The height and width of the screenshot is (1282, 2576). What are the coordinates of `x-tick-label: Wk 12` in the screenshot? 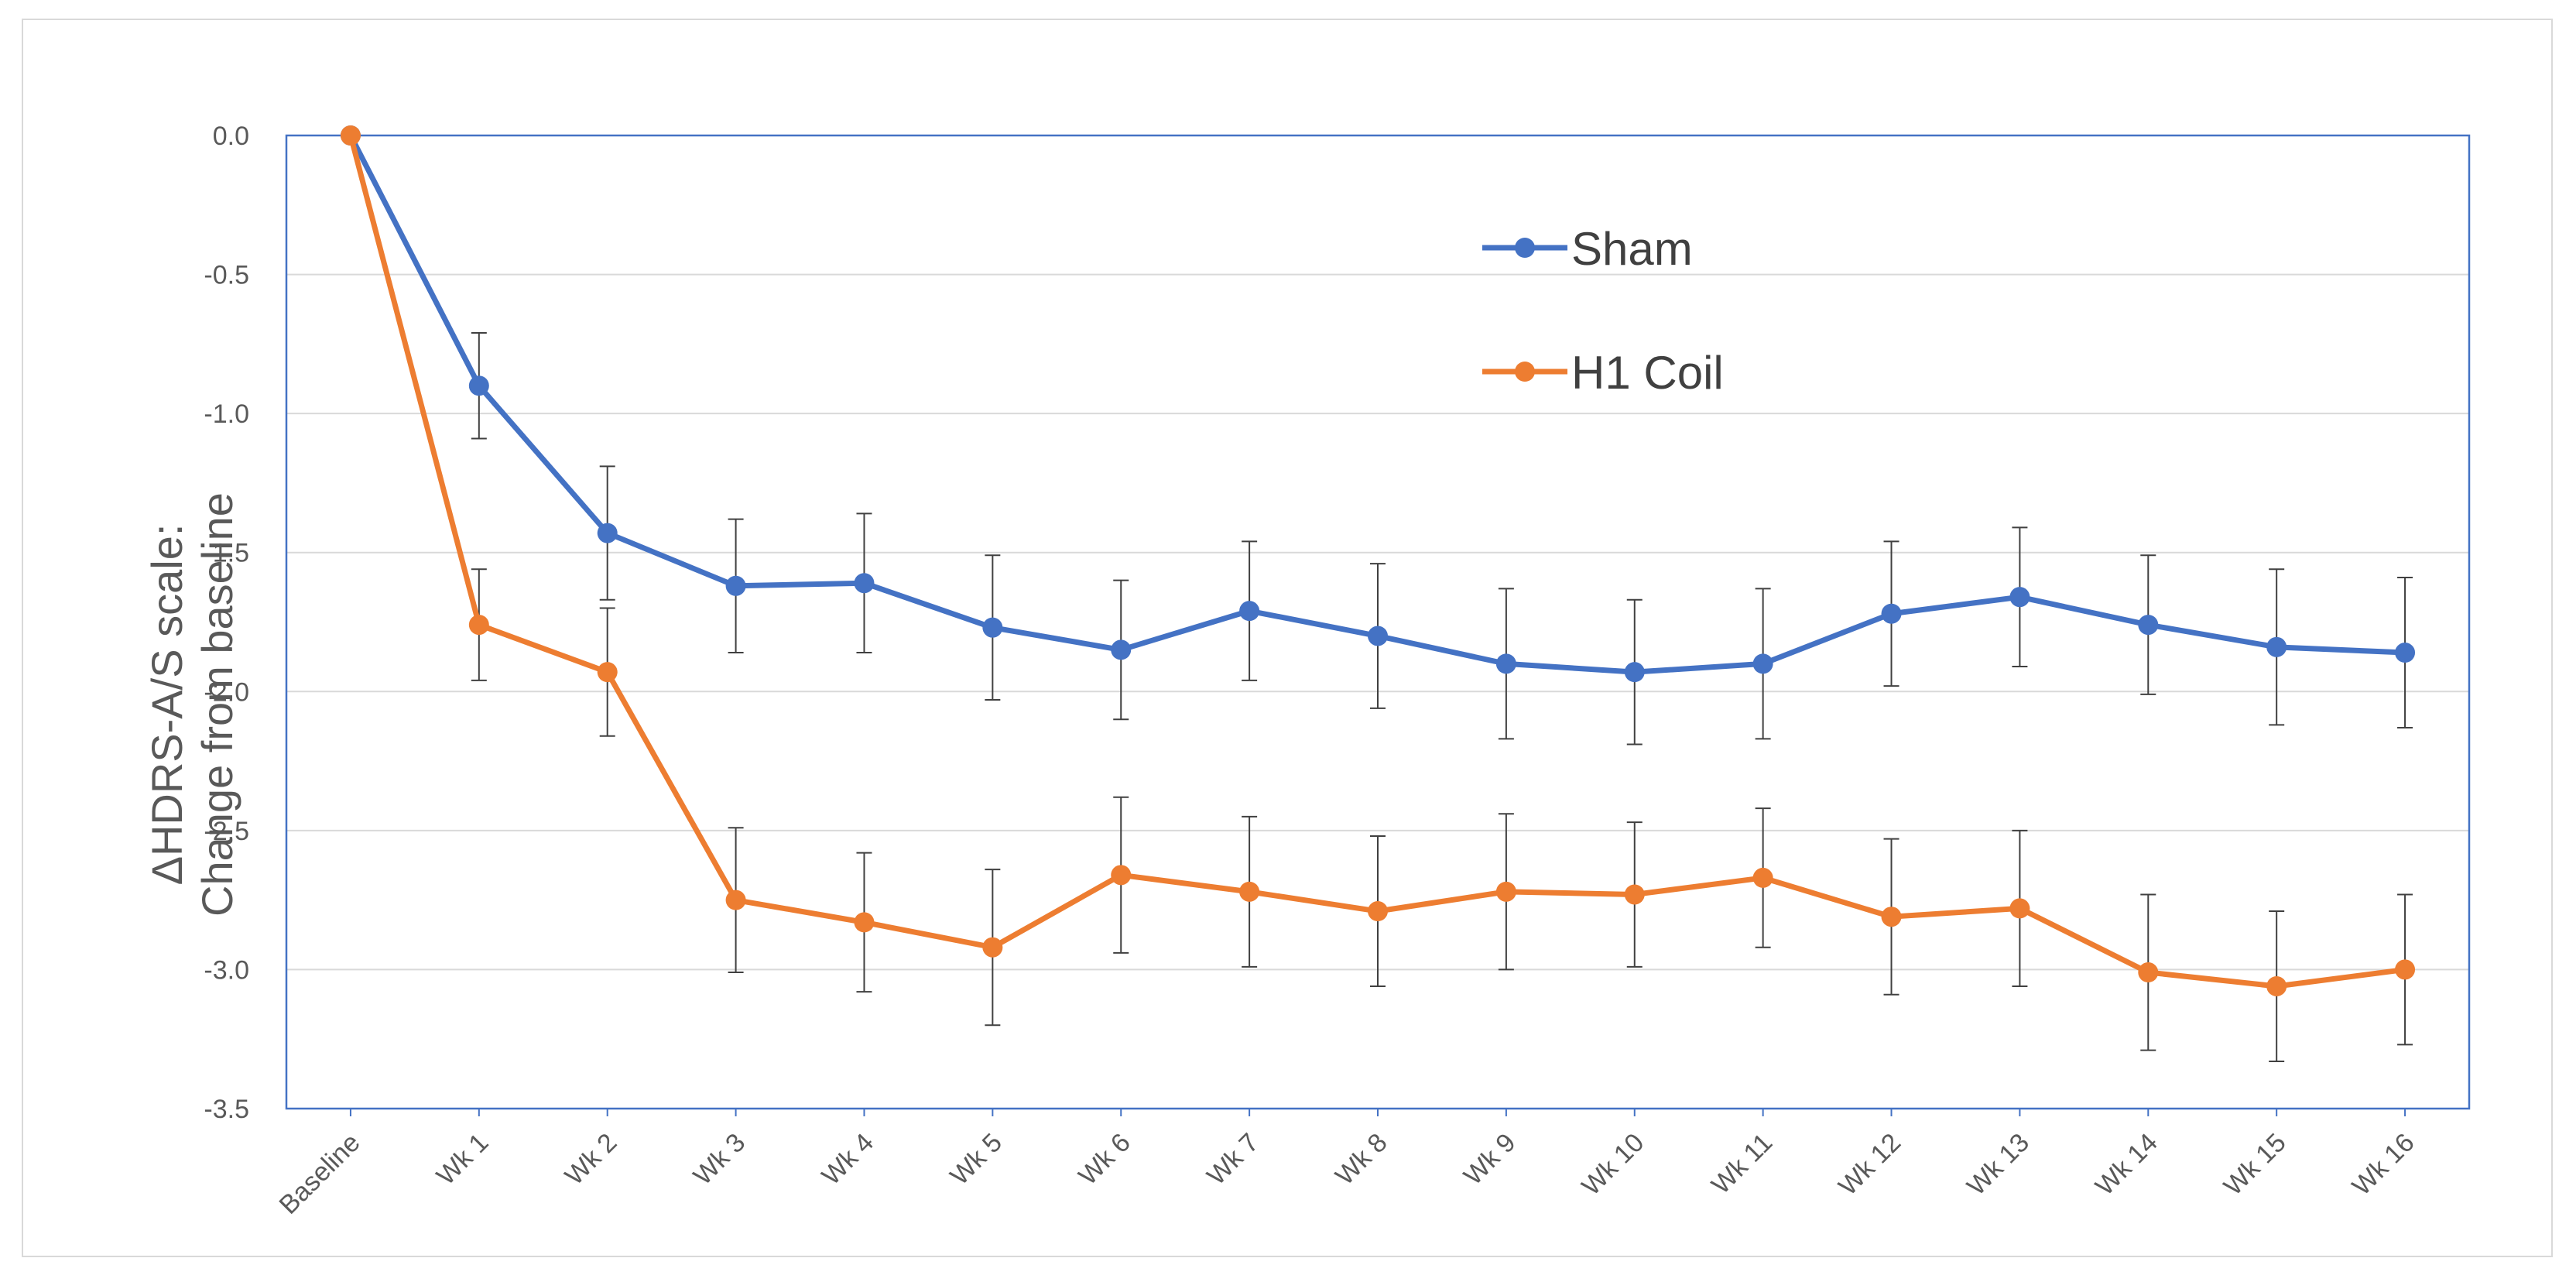 It's located at (1869, 1164).